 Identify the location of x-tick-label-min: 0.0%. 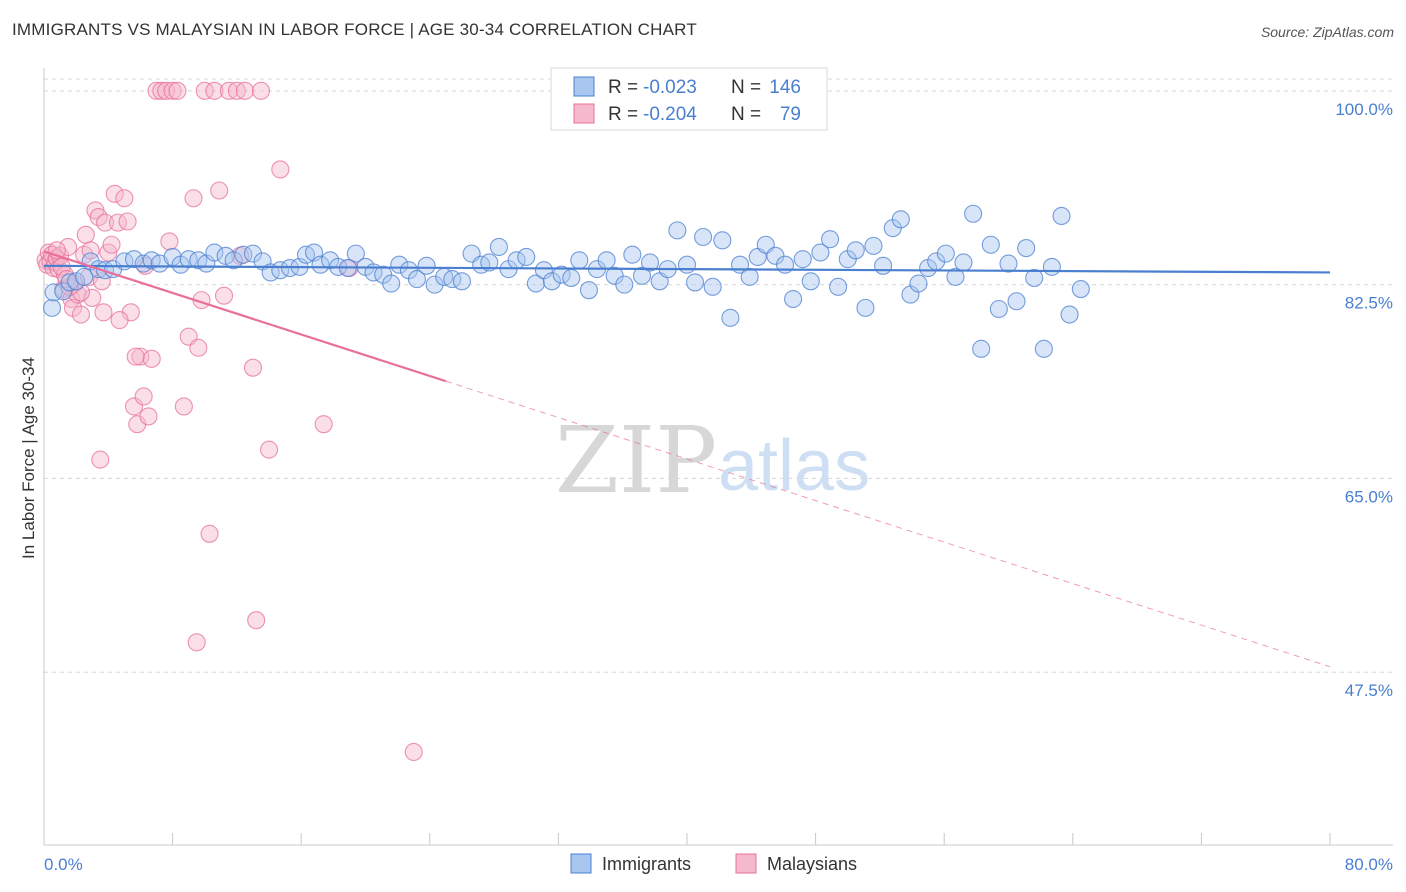
(63, 864).